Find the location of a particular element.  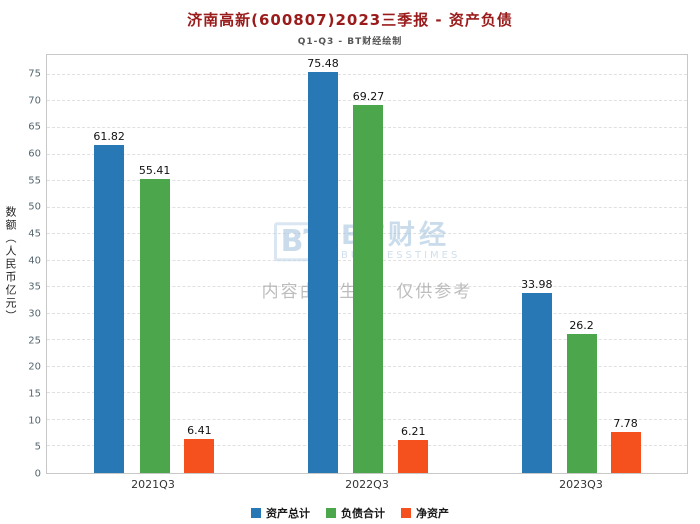

legend: 资产总计 负债合计 净资产 is located at coordinates (350, 513).